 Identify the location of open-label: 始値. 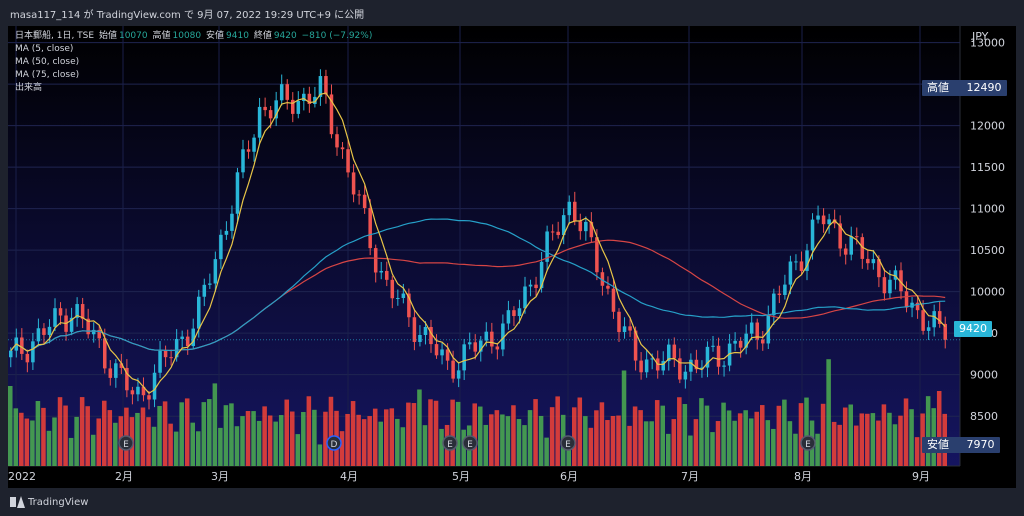
(107, 36).